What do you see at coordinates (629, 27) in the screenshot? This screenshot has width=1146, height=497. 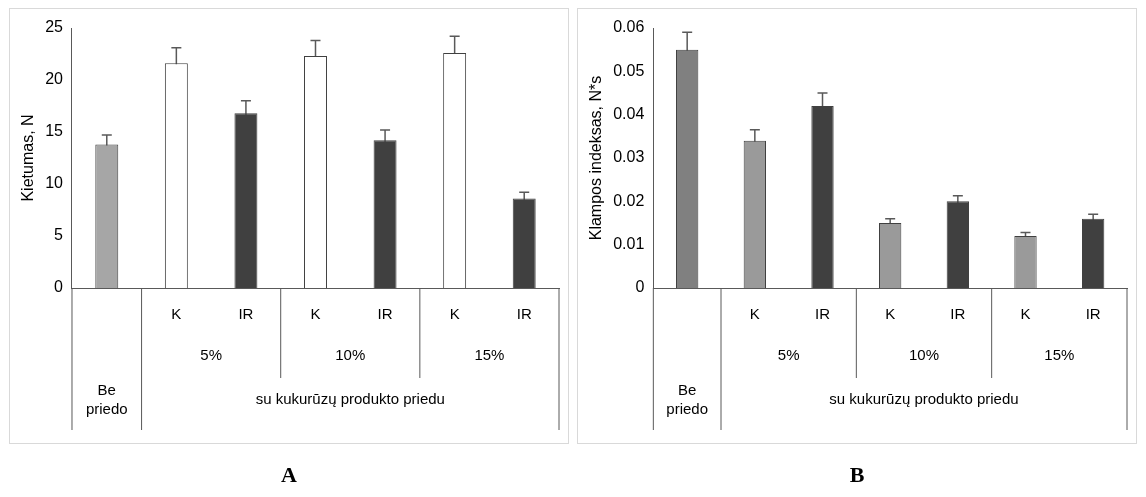 I see `y-tick-label: 0.06` at bounding box center [629, 27].